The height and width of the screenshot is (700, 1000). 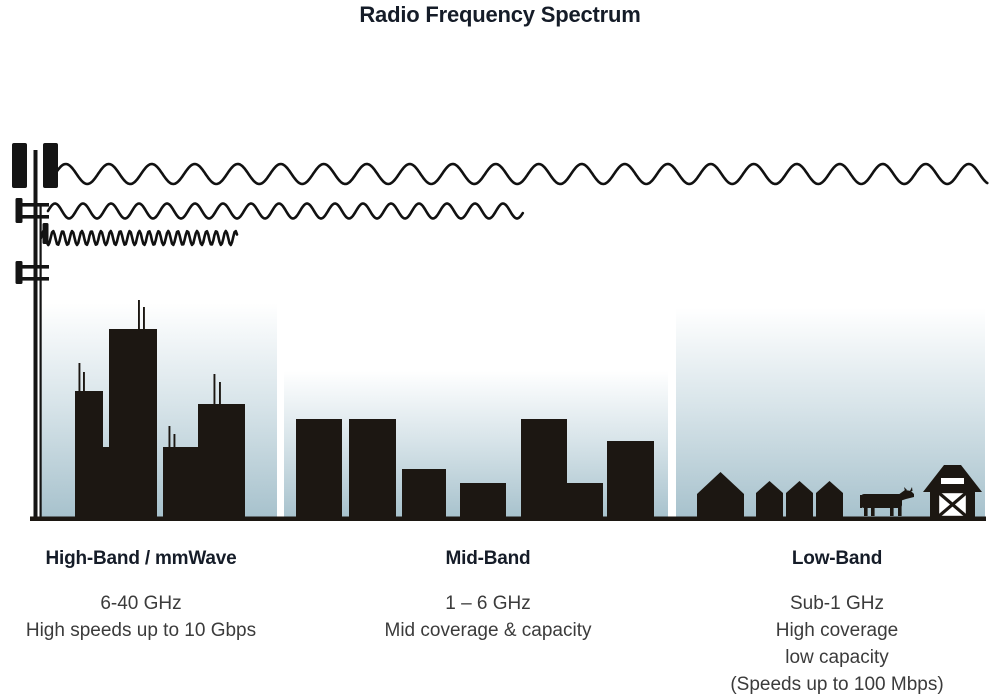 I want to click on diagram-title: Radio Frequency Spectrum, so click(x=500, y=14).